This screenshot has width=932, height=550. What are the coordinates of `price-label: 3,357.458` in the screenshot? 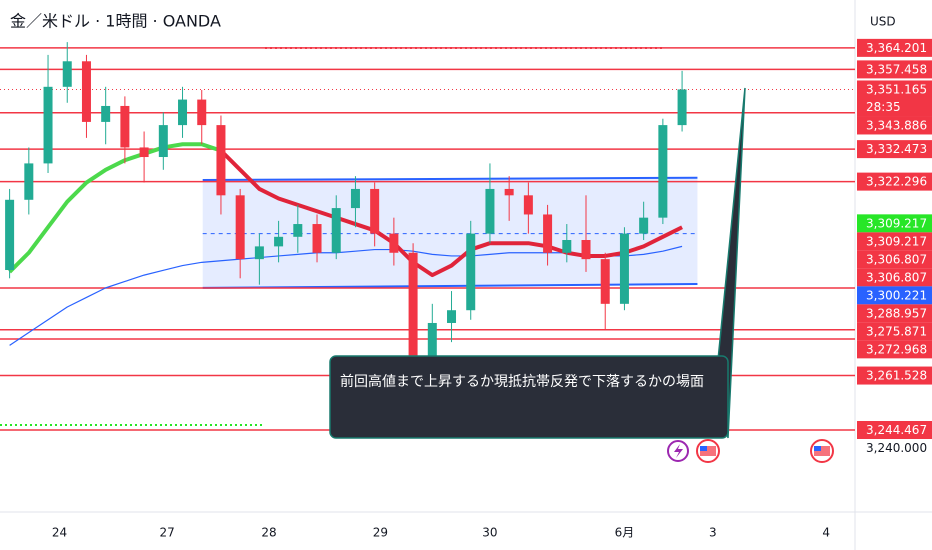 It's located at (896, 69).